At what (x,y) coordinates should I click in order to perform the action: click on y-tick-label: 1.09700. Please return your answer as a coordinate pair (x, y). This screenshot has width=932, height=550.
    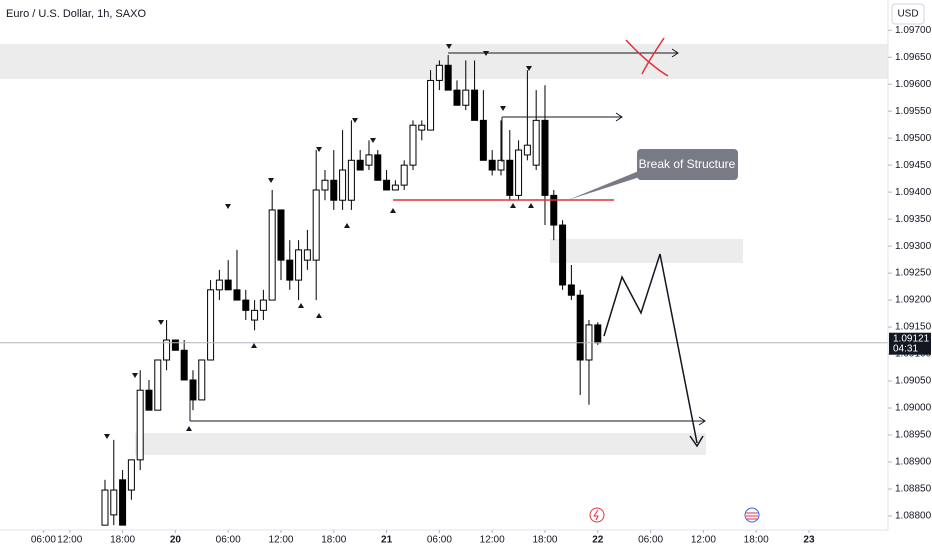
    Looking at the image, I should click on (913, 30).